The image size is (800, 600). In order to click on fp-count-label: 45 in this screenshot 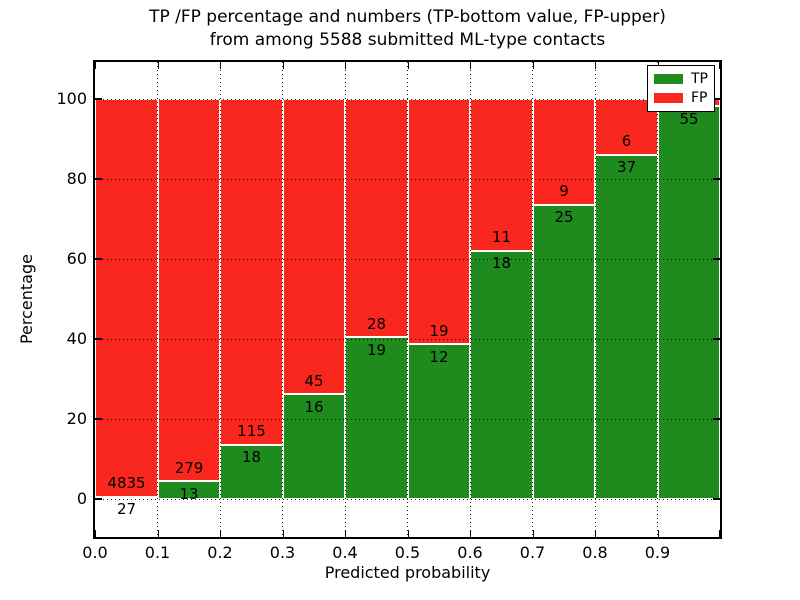, I will do `click(314, 380)`.